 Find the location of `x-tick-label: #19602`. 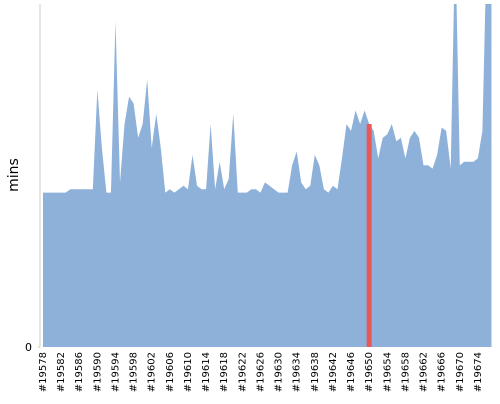

x-tick-label: #19602 is located at coordinates (152, 372).